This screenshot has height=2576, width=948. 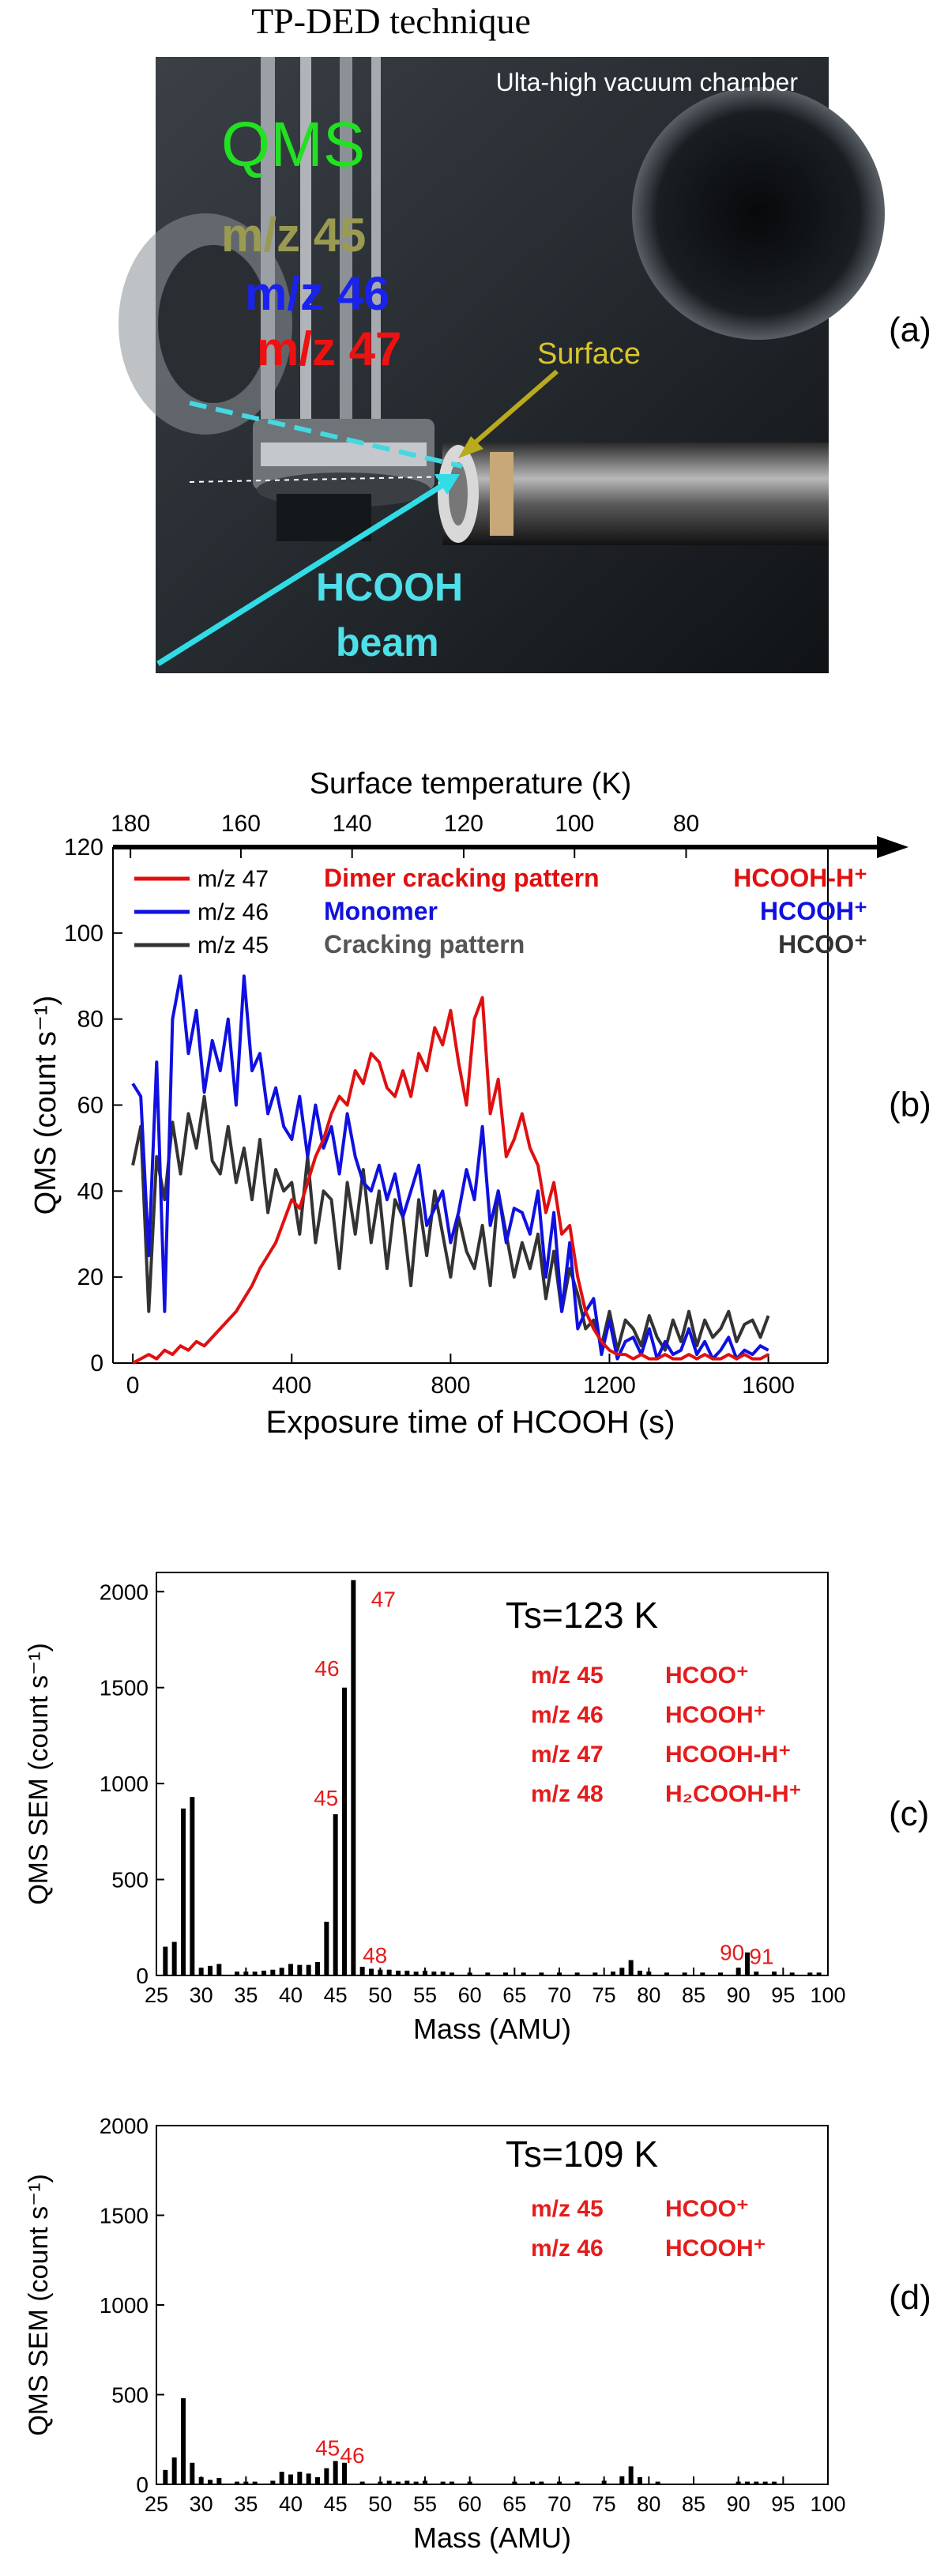 What do you see at coordinates (447, 484) in the screenshot?
I see `beam-arrow-head` at bounding box center [447, 484].